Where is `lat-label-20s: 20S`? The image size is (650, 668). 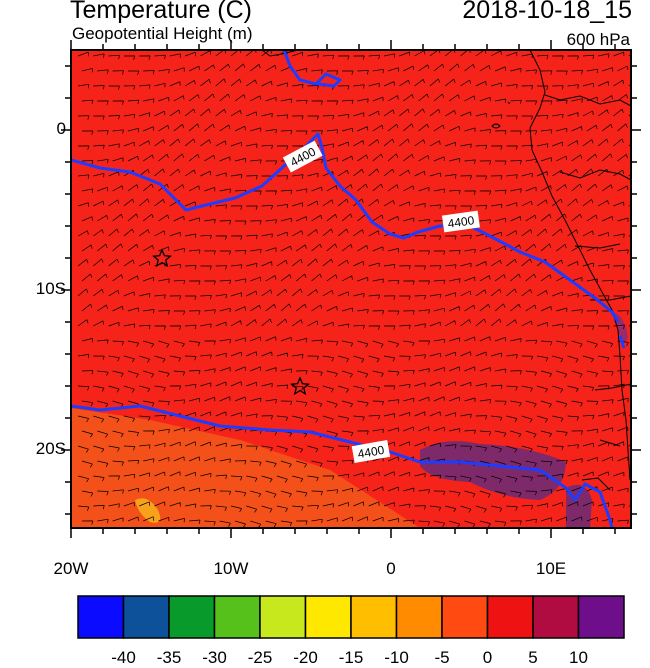 lat-label-20s: 20S is located at coordinates (50, 448).